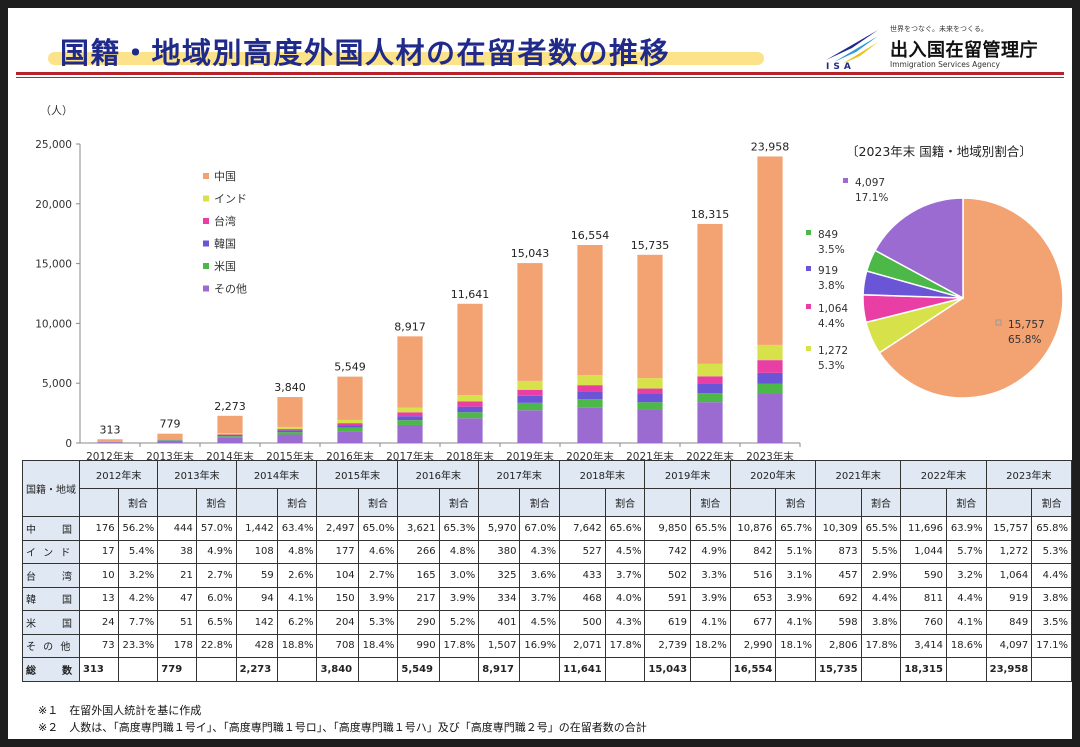  What do you see at coordinates (138, 598) in the screenshot?
I see `share-cell: 4.2%` at bounding box center [138, 598].